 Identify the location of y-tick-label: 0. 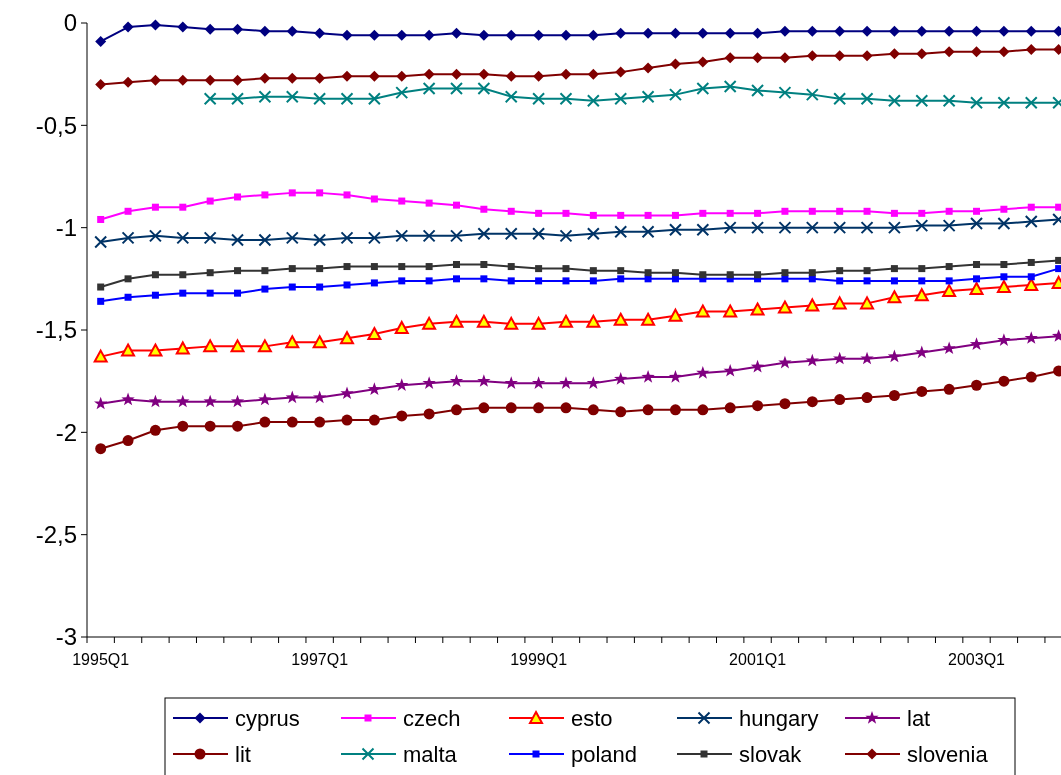
(70, 23).